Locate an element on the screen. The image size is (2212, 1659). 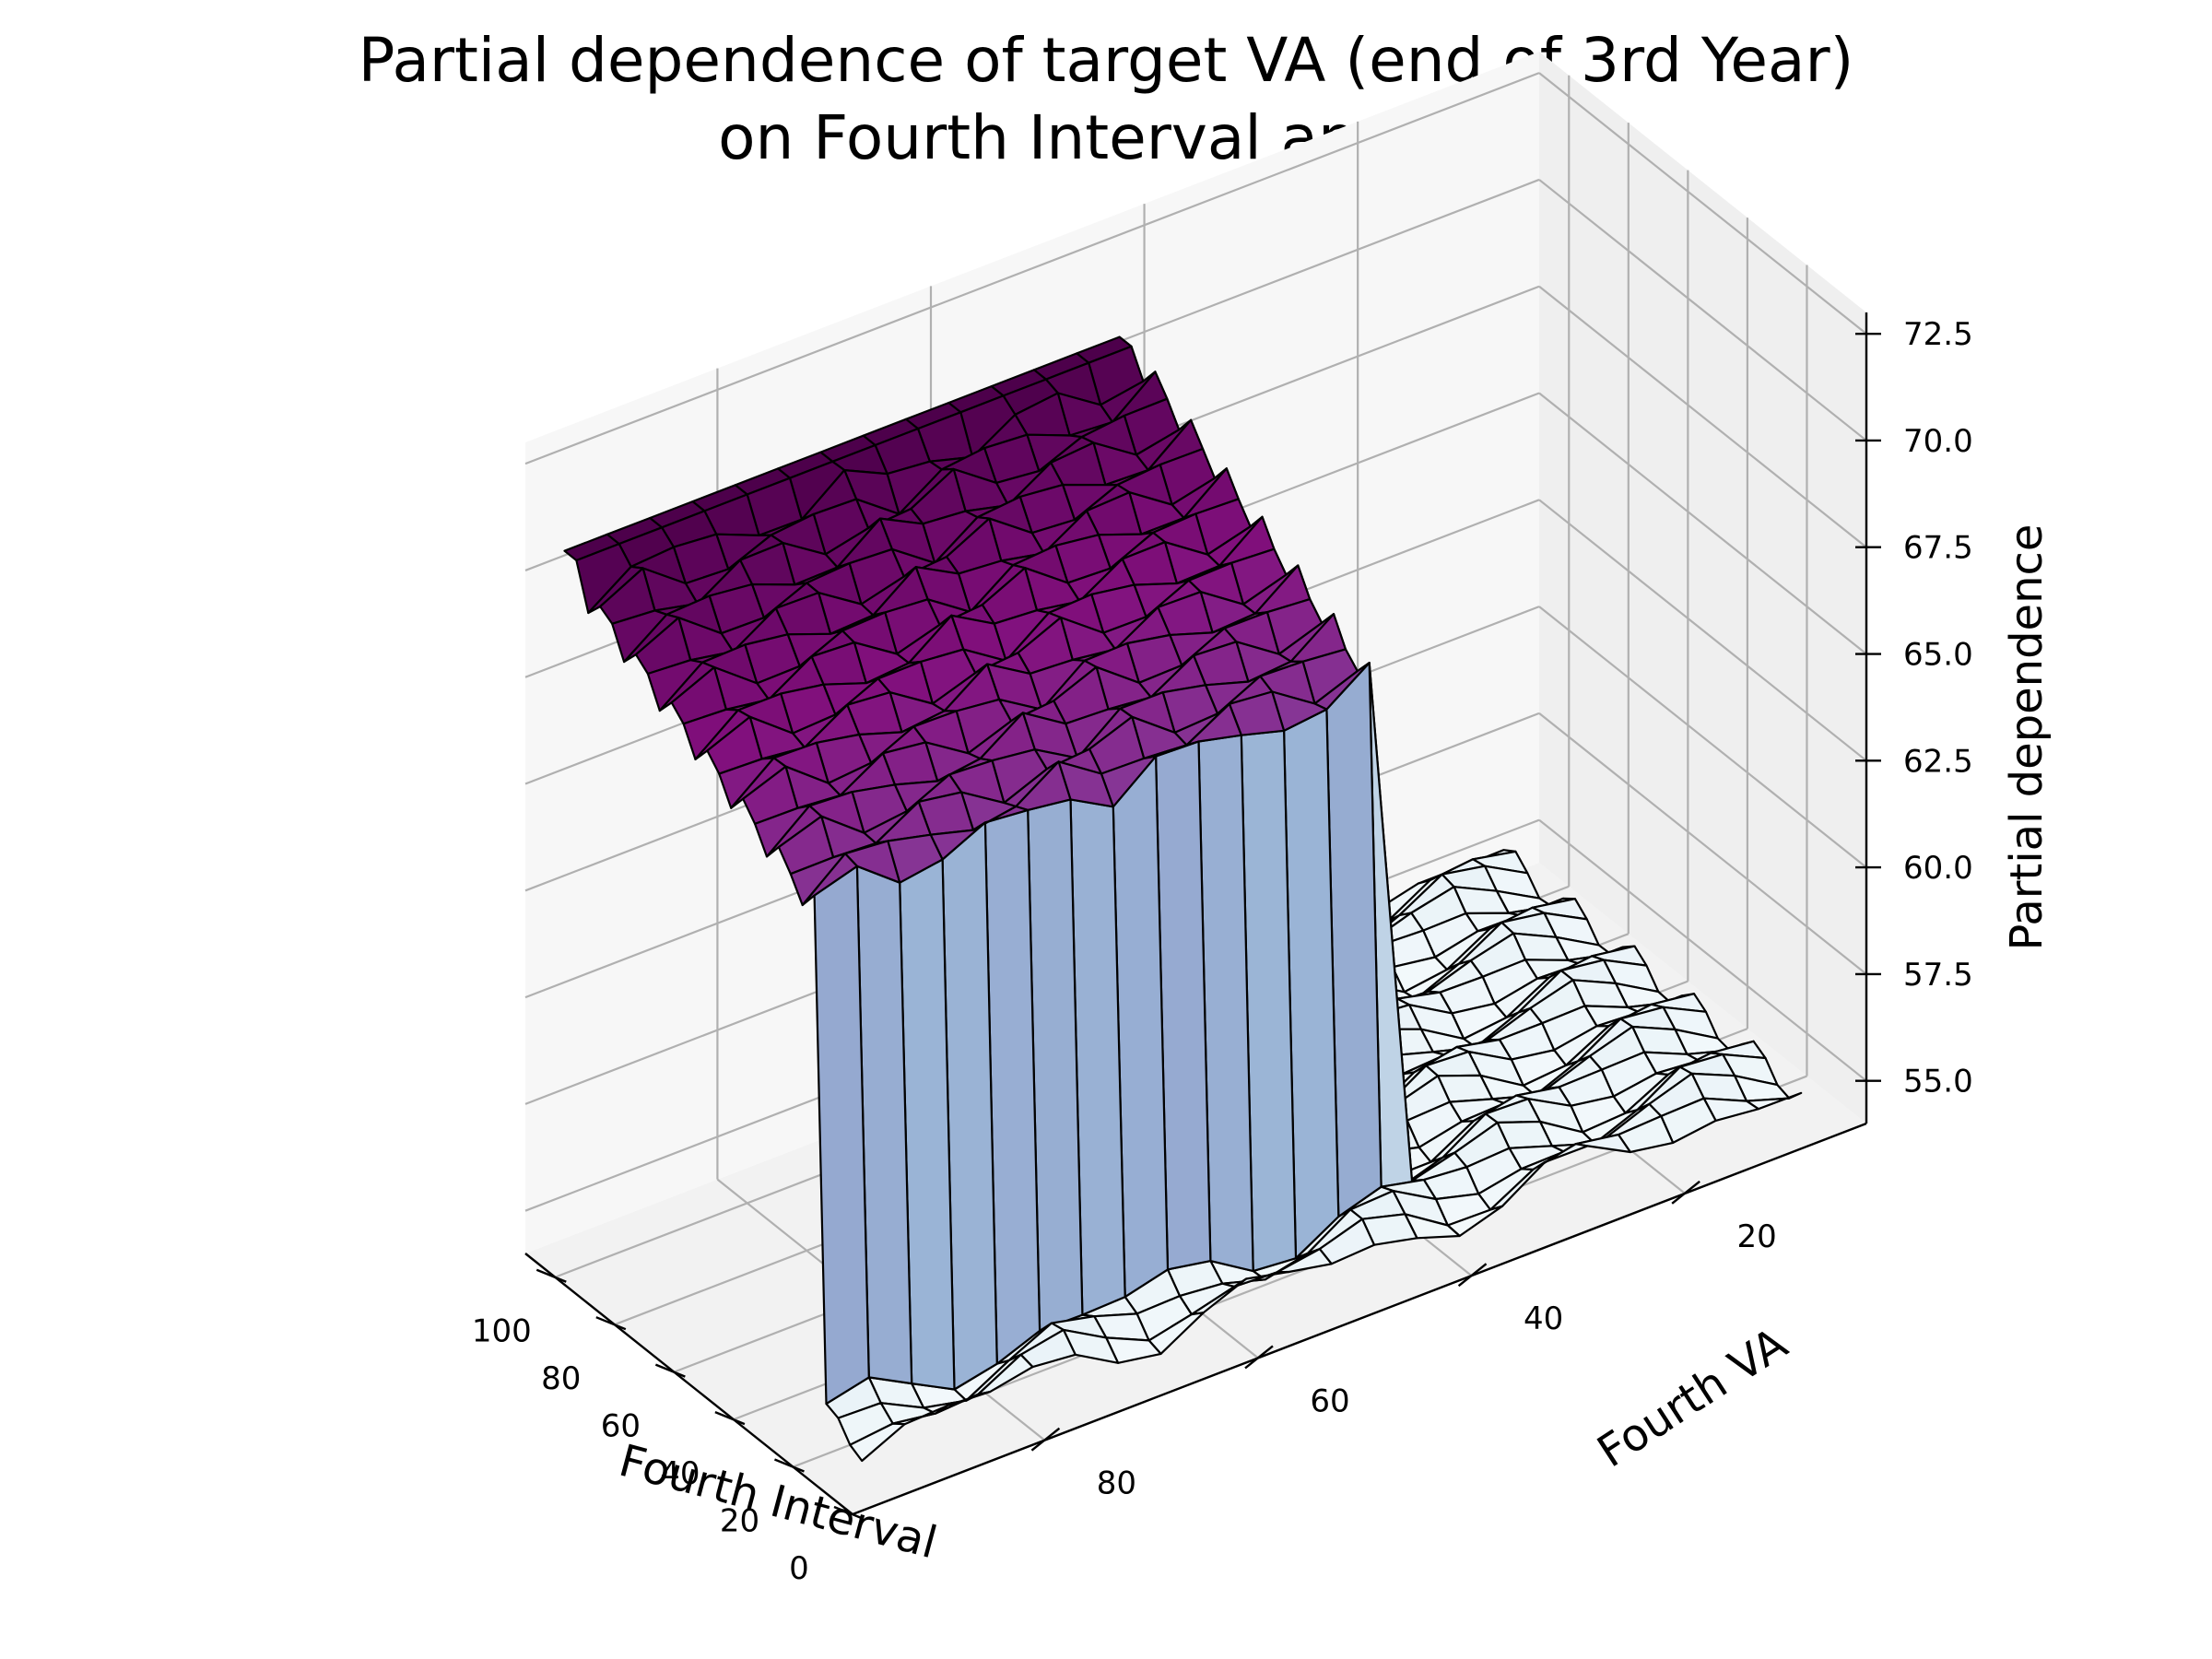
x-tick-label: 40 is located at coordinates (680, 1473).